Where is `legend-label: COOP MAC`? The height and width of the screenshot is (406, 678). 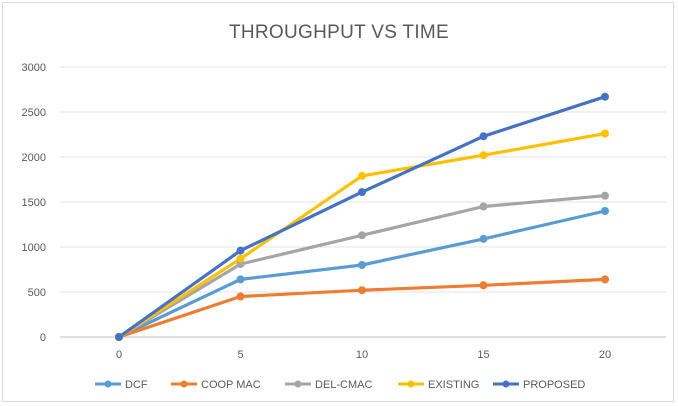
legend-label: COOP MAC is located at coordinates (231, 385).